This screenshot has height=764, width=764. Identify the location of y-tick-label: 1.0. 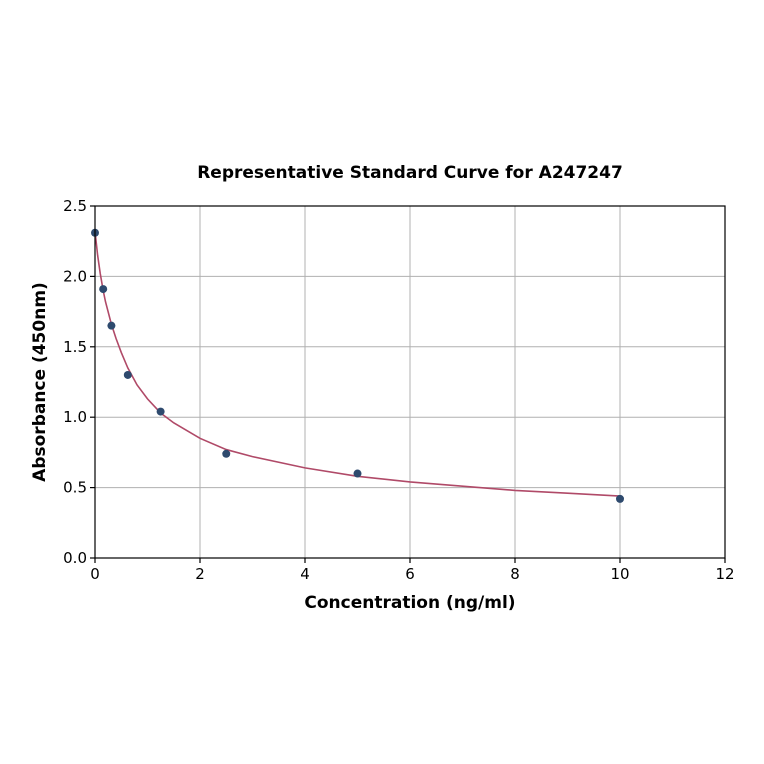
(75, 417).